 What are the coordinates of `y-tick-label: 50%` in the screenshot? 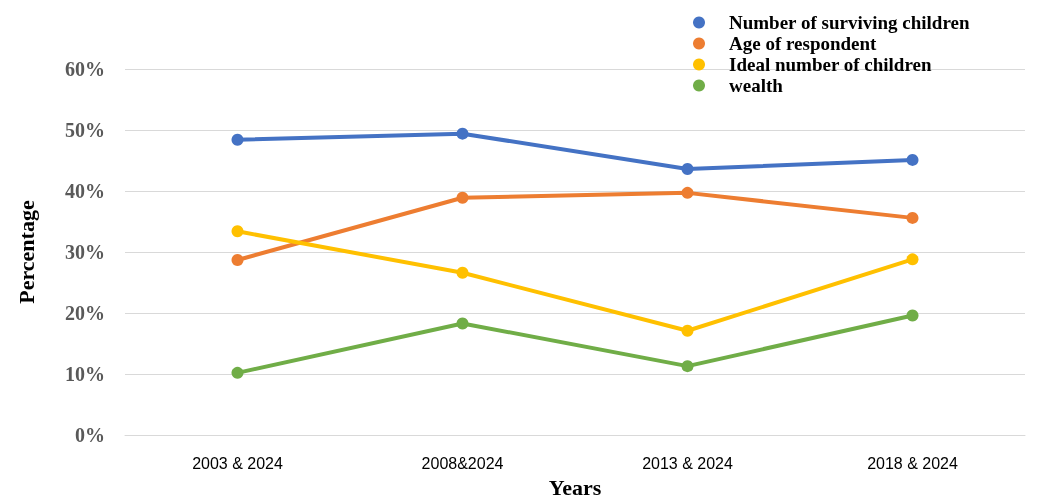 It's located at (85, 130).